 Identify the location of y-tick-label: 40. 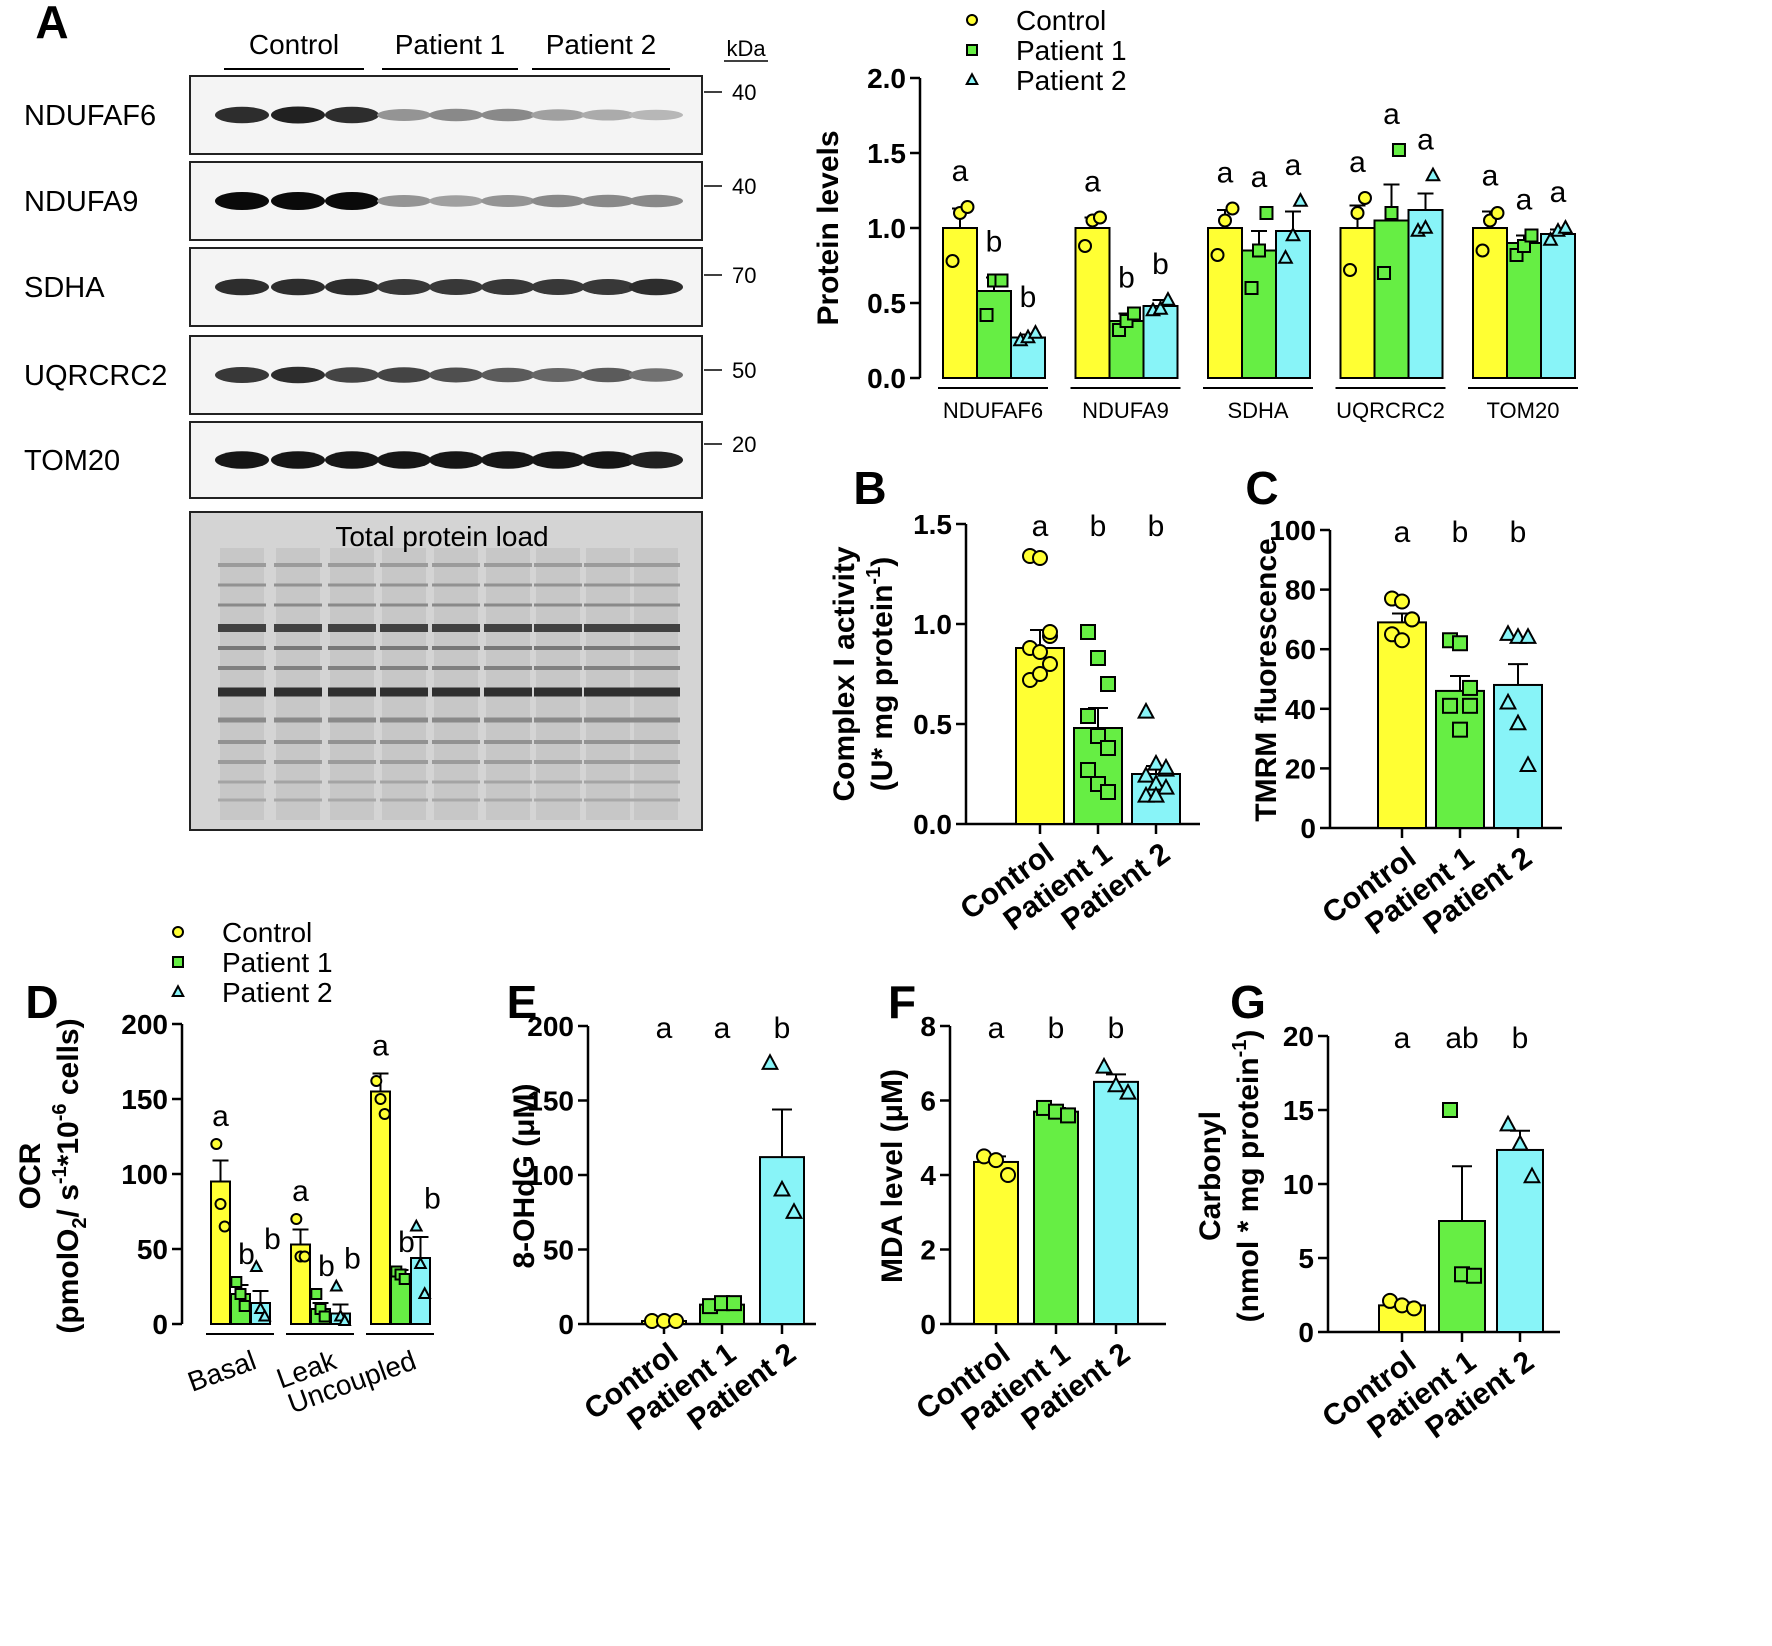
(1300, 709).